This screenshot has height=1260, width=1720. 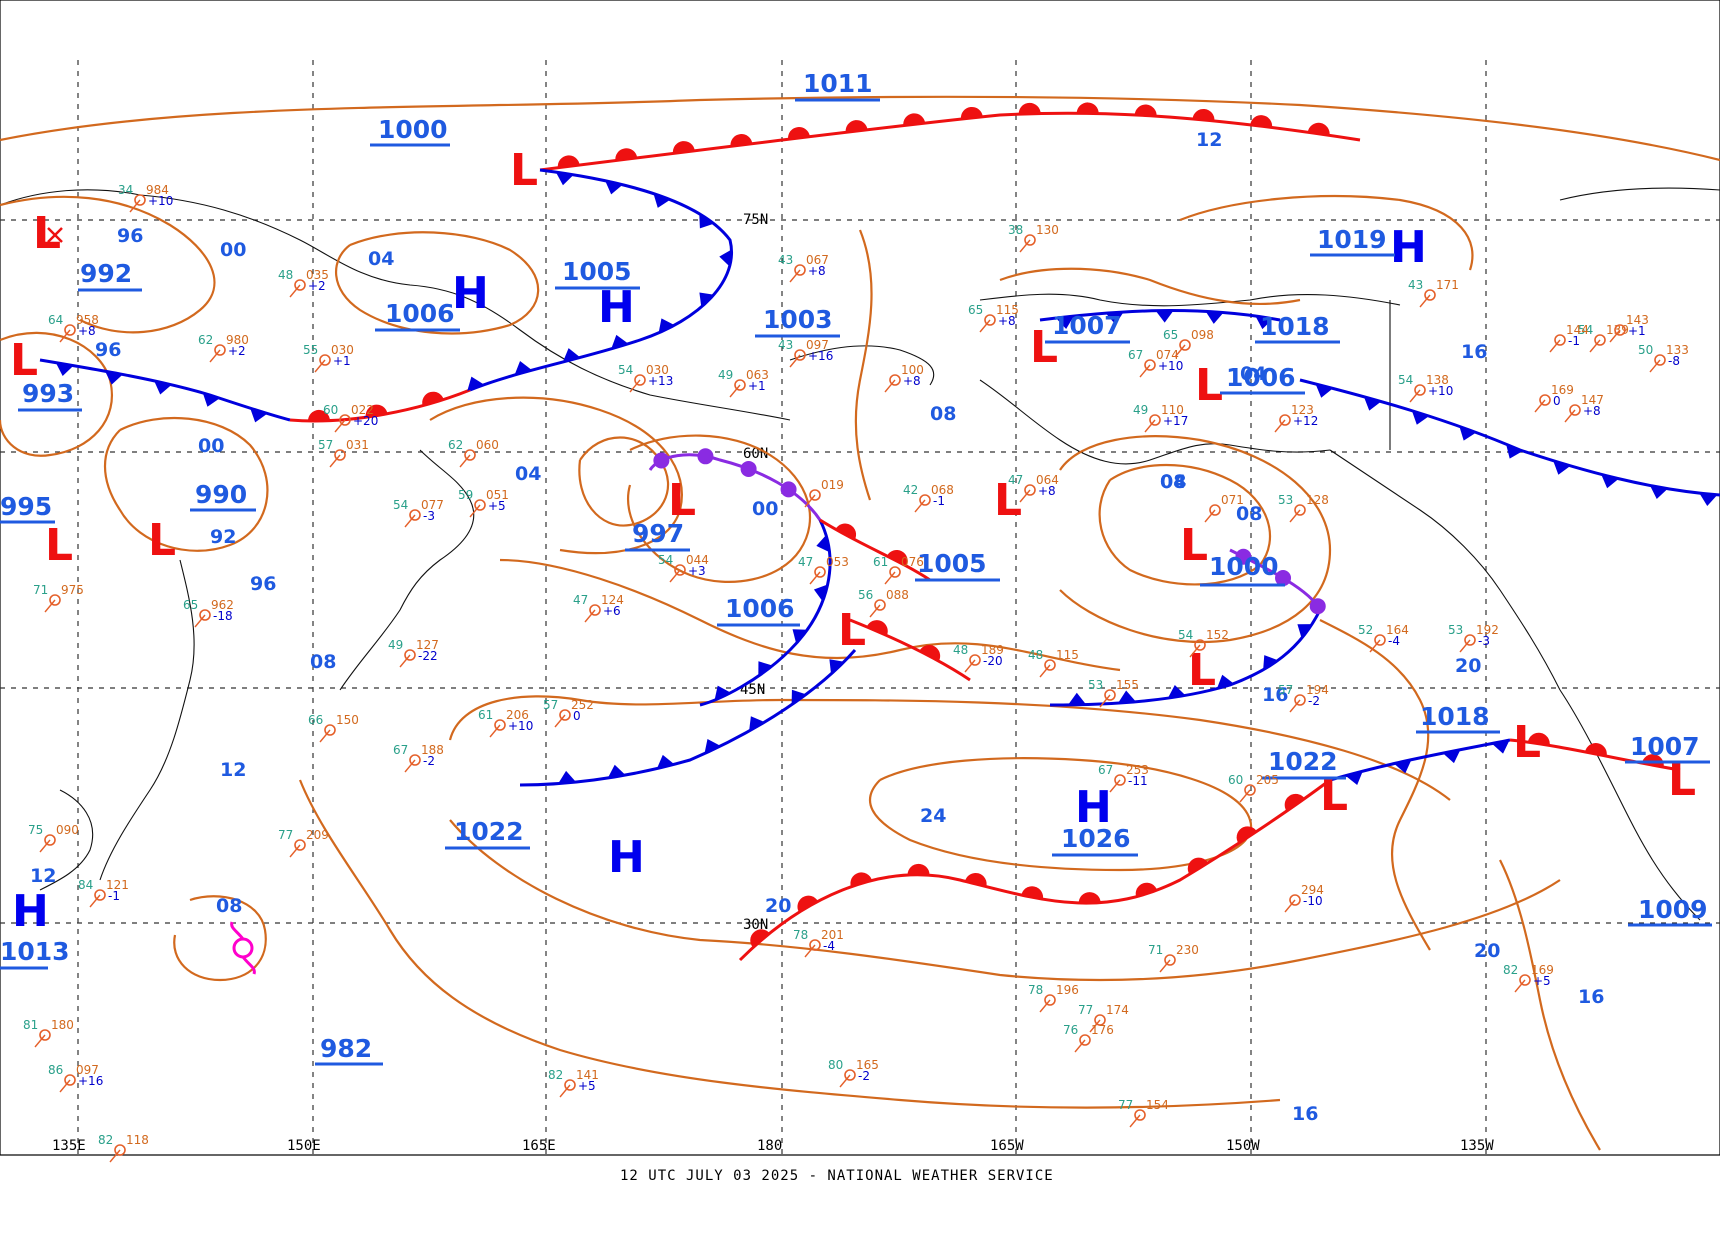 I want to click on station-temperature: 54, so click(x=400, y=505).